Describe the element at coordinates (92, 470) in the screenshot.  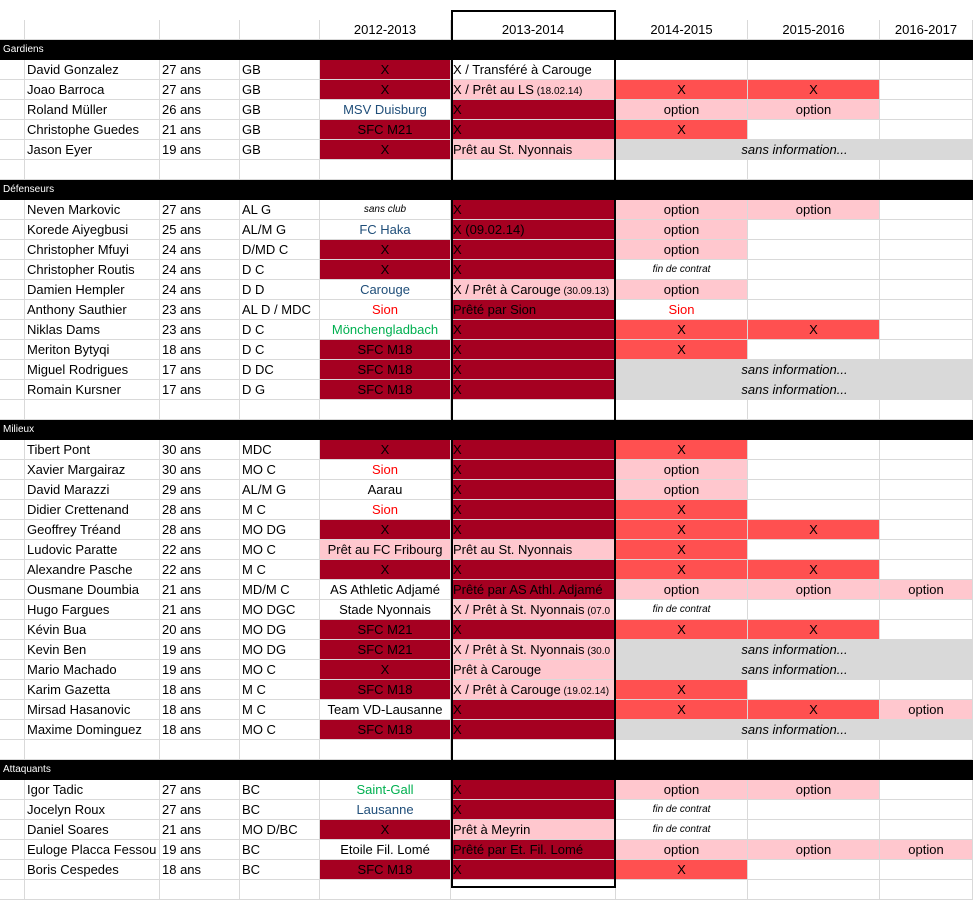
I see `player-name-cell: Xavier Margairaz` at that location.